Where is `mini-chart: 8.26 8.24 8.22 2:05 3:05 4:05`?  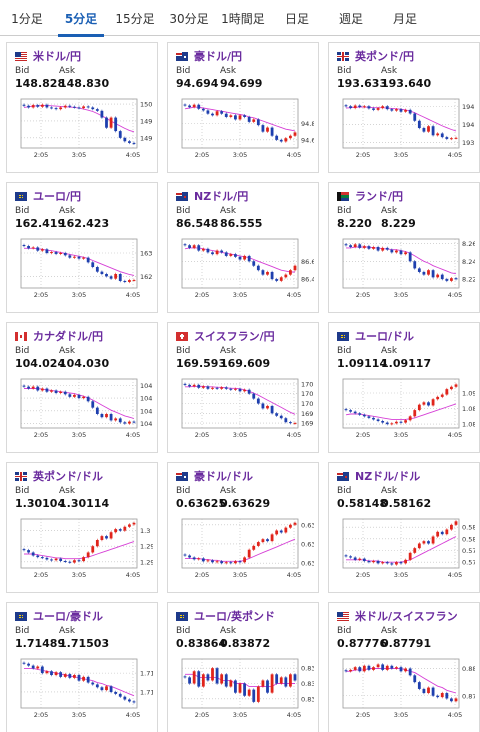
mini-chart: 8.26 8.24 8.22 2:05 3:05 4:05 is located at coordinates (405, 271).